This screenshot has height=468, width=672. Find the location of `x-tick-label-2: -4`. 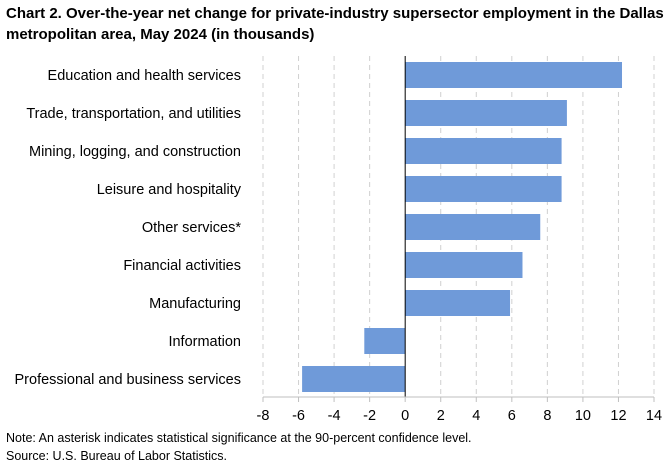

x-tick-label-2: -4 is located at coordinates (334, 416).